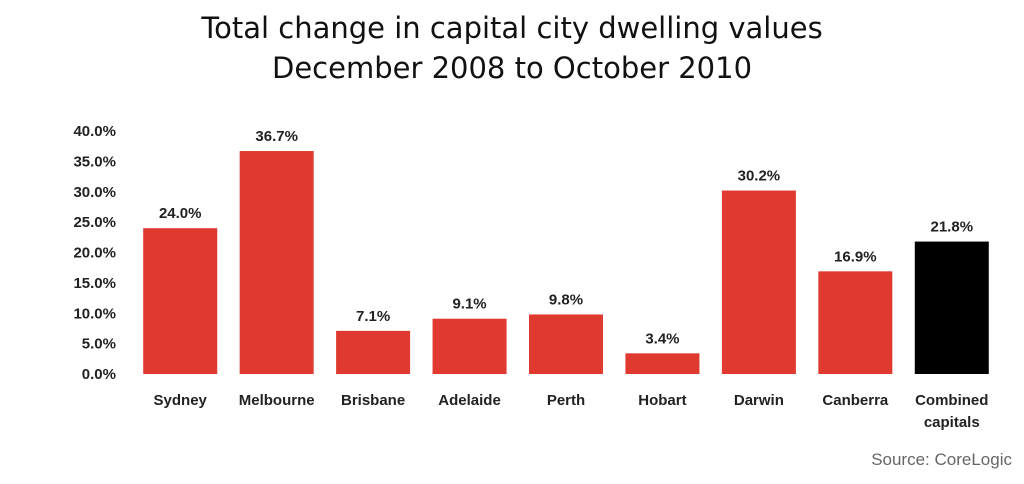  I want to click on category-label: Canberra, so click(855, 400).